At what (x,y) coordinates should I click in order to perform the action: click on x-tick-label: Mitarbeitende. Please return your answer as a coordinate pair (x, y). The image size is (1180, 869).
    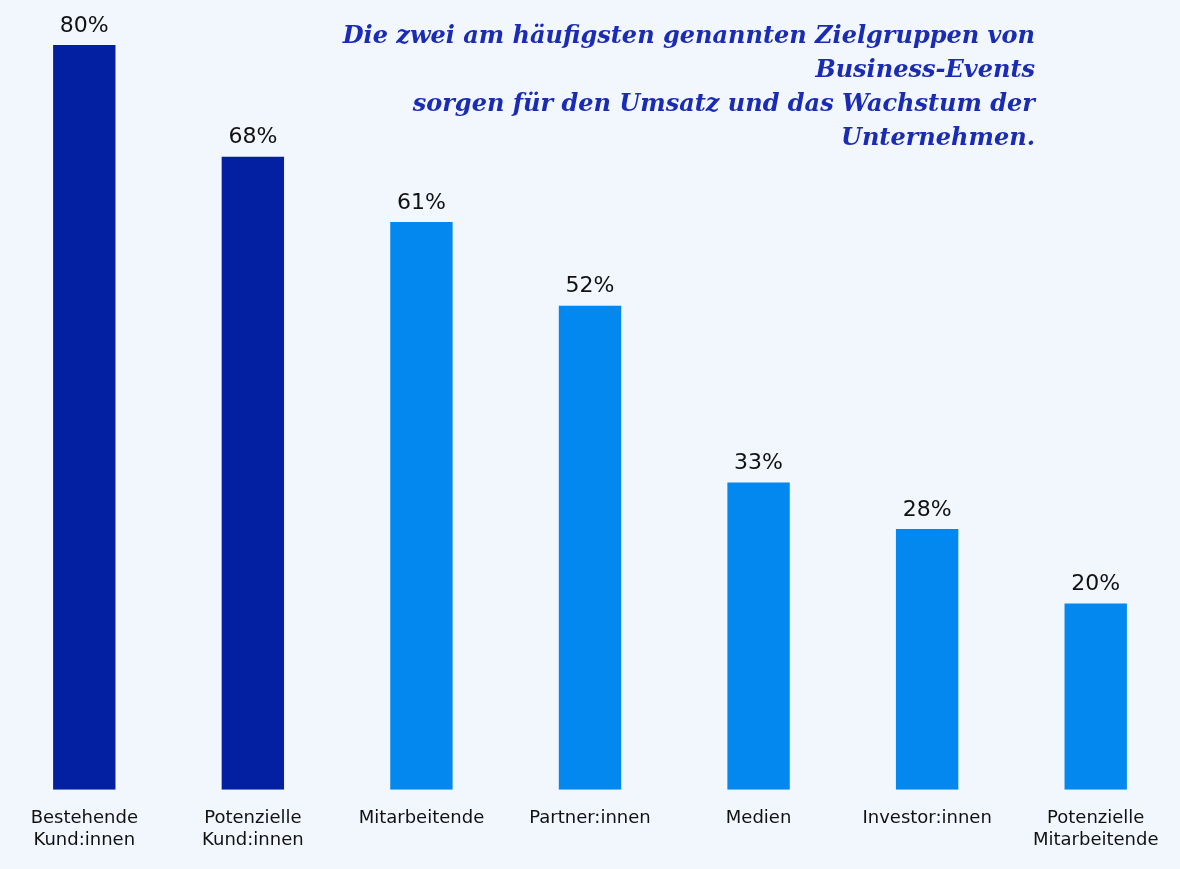
    Looking at the image, I should click on (421, 817).